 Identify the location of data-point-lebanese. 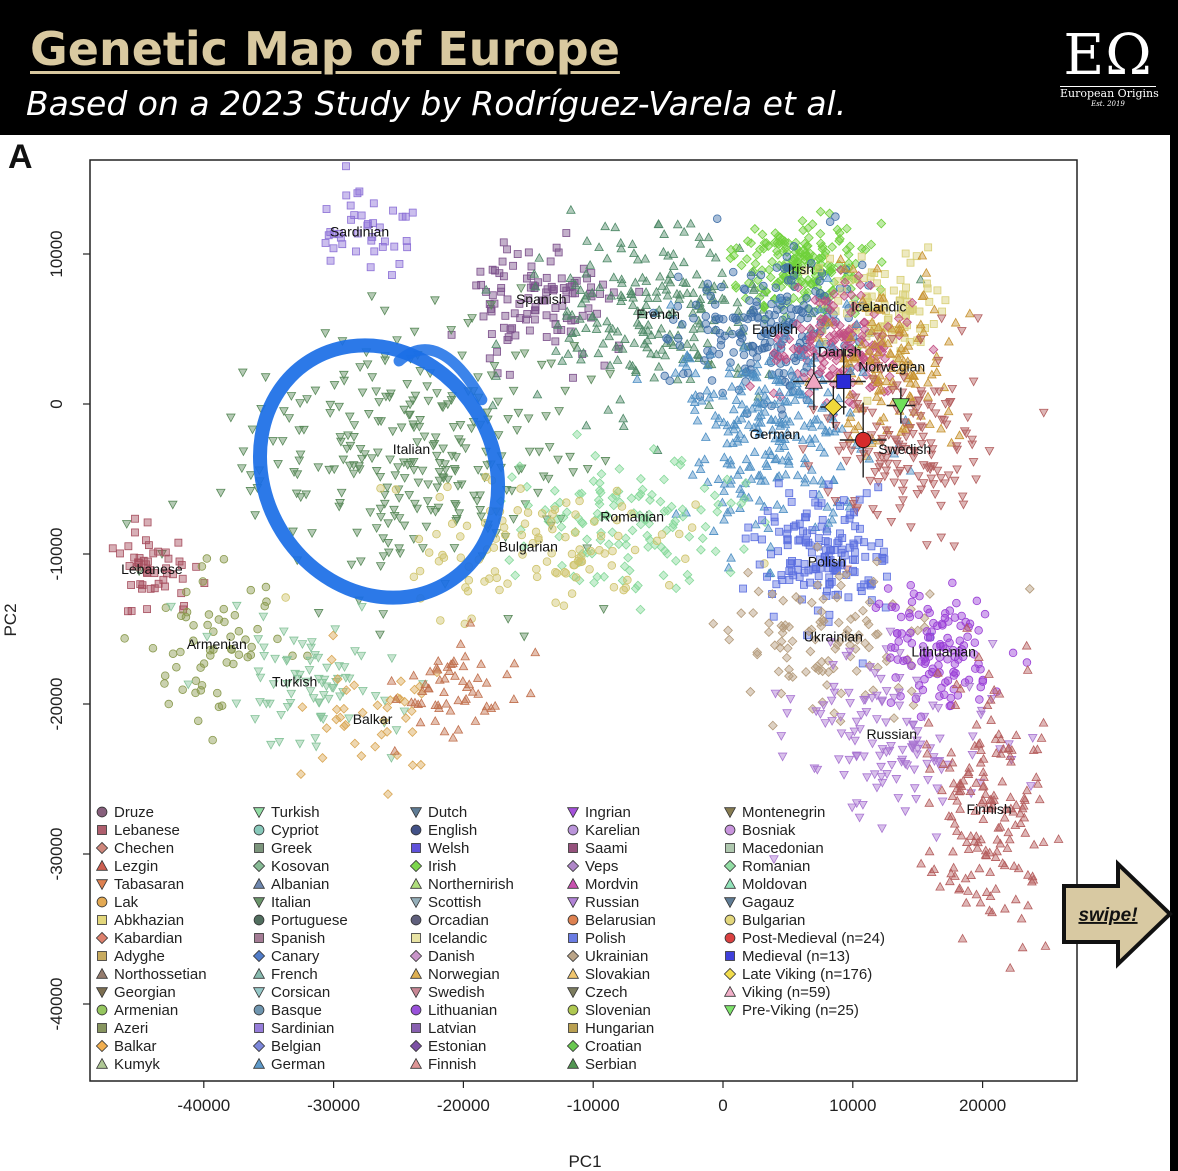
(142, 588).